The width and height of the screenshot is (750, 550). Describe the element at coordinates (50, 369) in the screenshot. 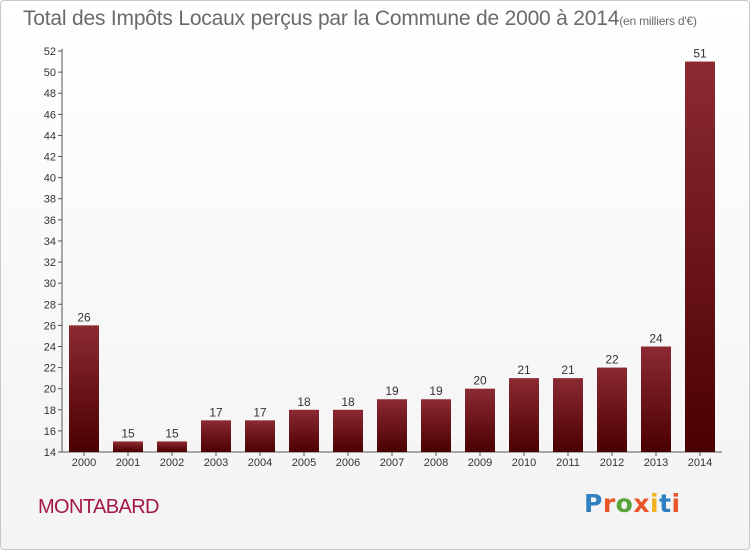

I see `y-tick-label: 22` at that location.